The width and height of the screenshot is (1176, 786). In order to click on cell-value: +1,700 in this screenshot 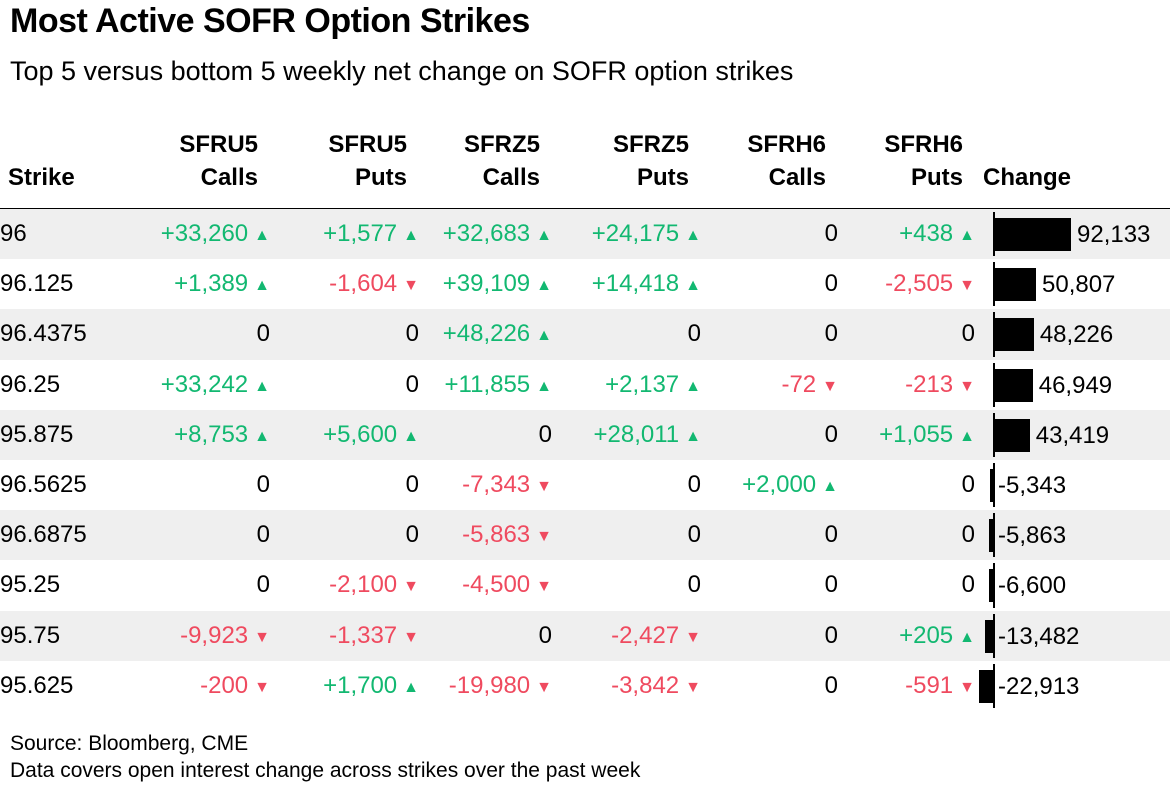, I will do `click(360, 685)`.